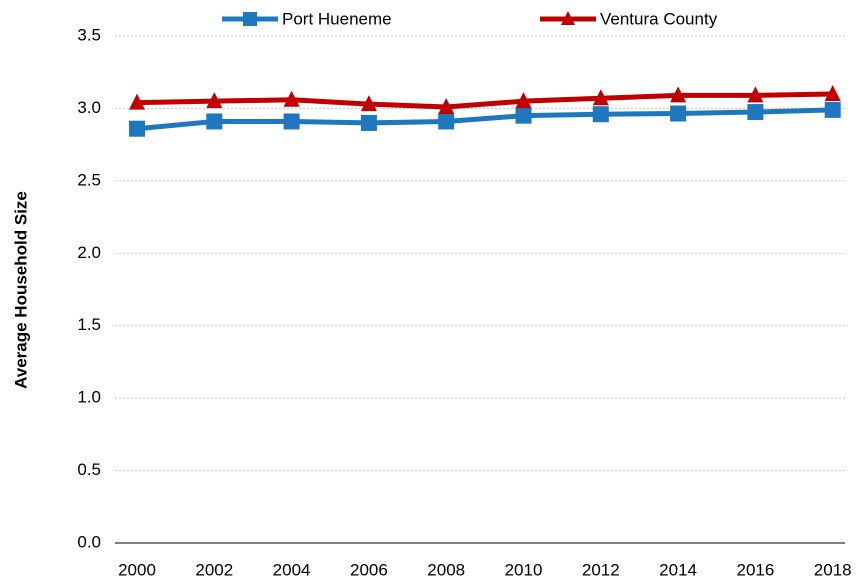 The height and width of the screenshot is (584, 863). Describe the element at coordinates (20, 290) in the screenshot. I see `y-axis-label: Average Household Size` at that location.